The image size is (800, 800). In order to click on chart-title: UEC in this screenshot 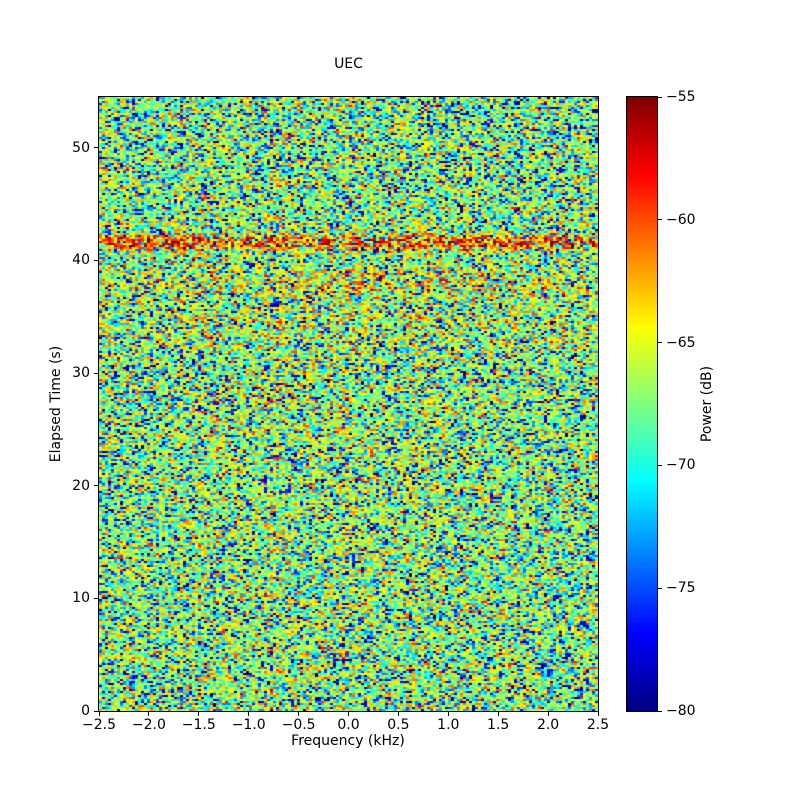, I will do `click(348, 63)`.